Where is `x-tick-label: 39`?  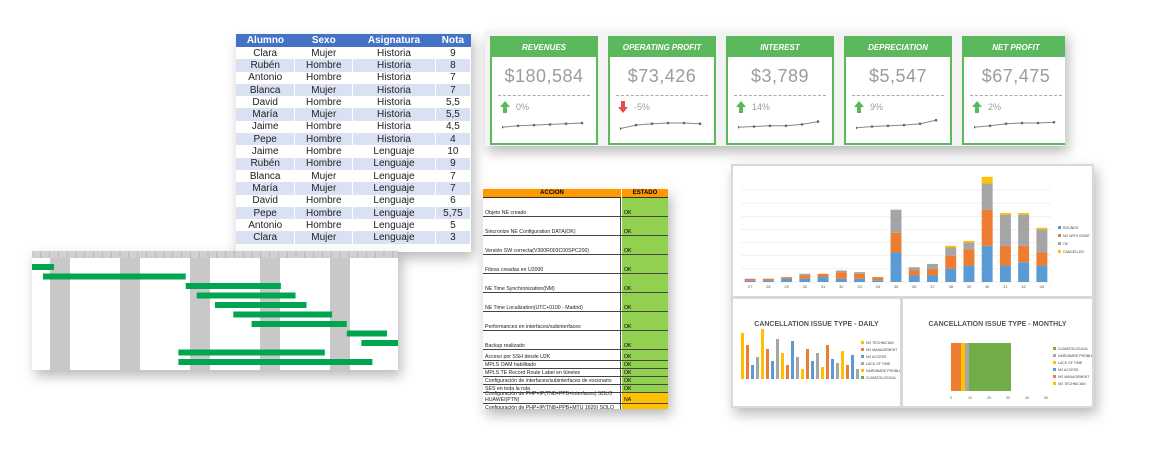
x-tick-label: 39 is located at coordinates (969, 286).